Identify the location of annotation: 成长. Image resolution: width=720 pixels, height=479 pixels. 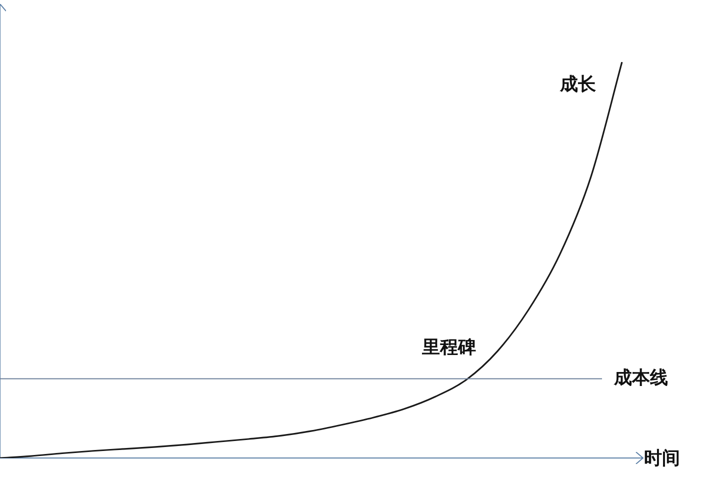
(578, 84).